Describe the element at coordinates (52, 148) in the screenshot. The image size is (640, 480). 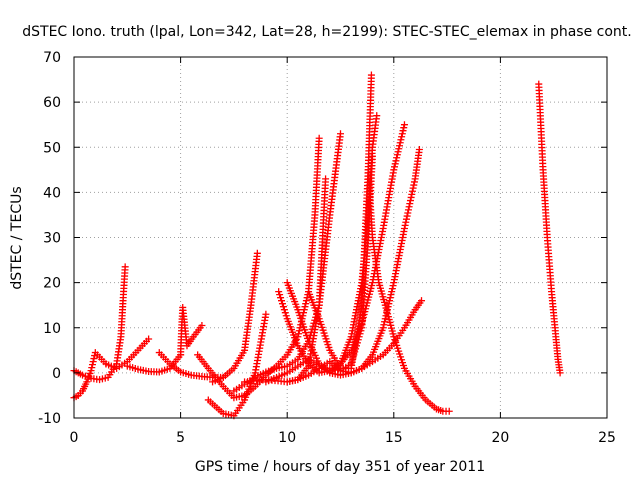
I see `y-tick-label: 50` at that location.